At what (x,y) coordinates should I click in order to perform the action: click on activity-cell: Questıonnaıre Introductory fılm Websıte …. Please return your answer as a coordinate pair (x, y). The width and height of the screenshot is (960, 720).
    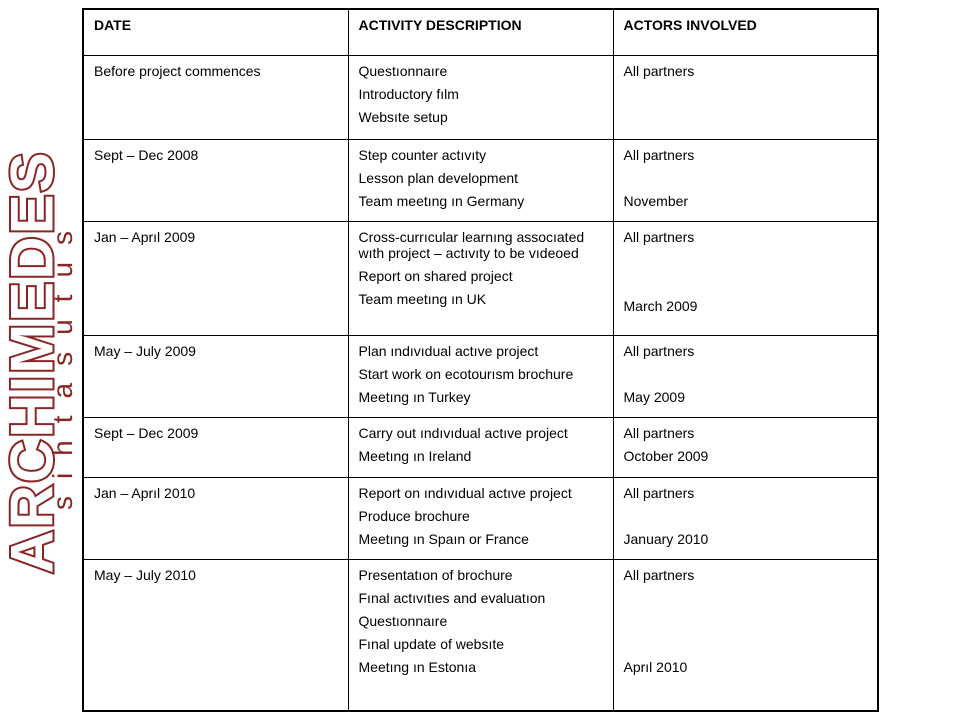
    Looking at the image, I should click on (480, 97).